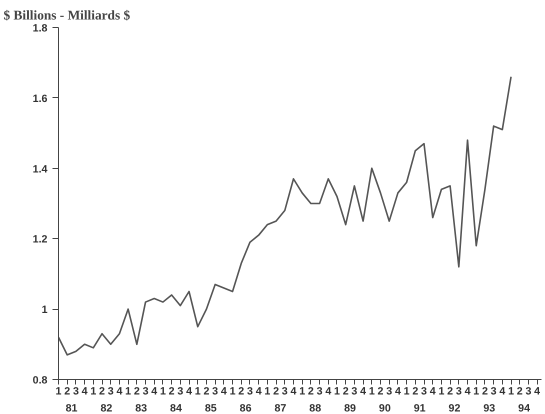 This screenshot has width=545, height=414. Describe the element at coordinates (106, 408) in the screenshot. I see `text: 82` at that location.